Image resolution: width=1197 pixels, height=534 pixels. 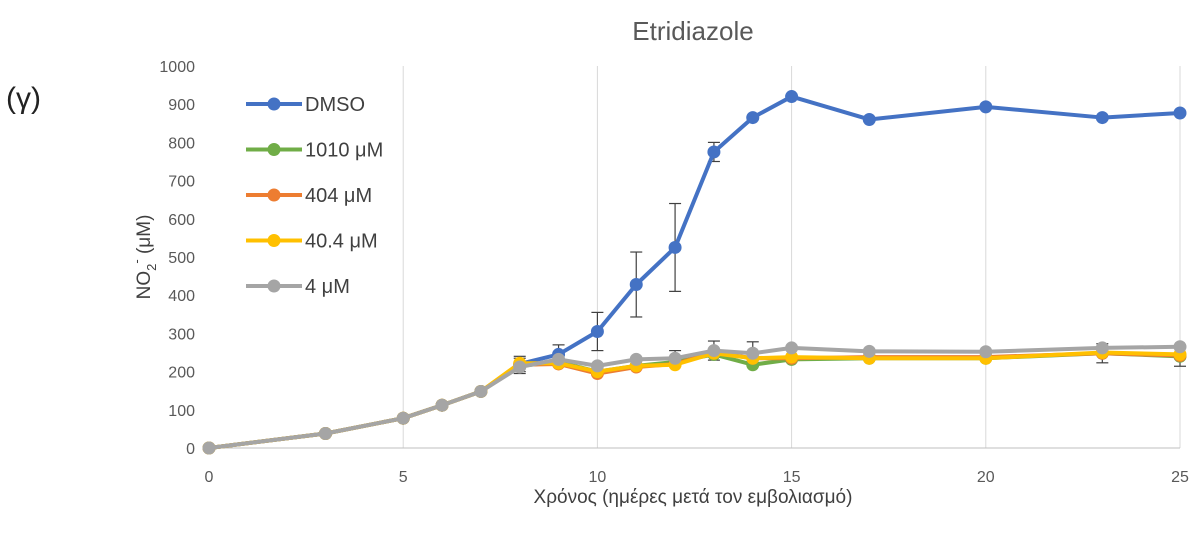 What do you see at coordinates (403, 477) in the screenshot?
I see `x-tick-label: 5` at bounding box center [403, 477].